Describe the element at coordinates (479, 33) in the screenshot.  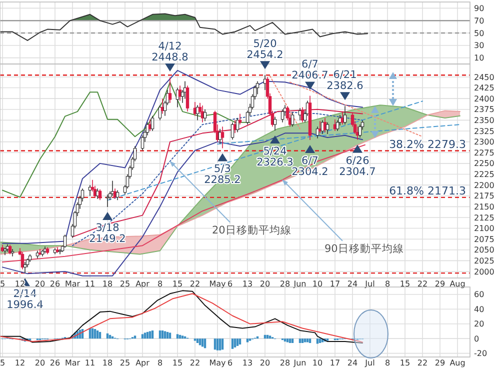
I see `y-tick-label: 50` at that location.